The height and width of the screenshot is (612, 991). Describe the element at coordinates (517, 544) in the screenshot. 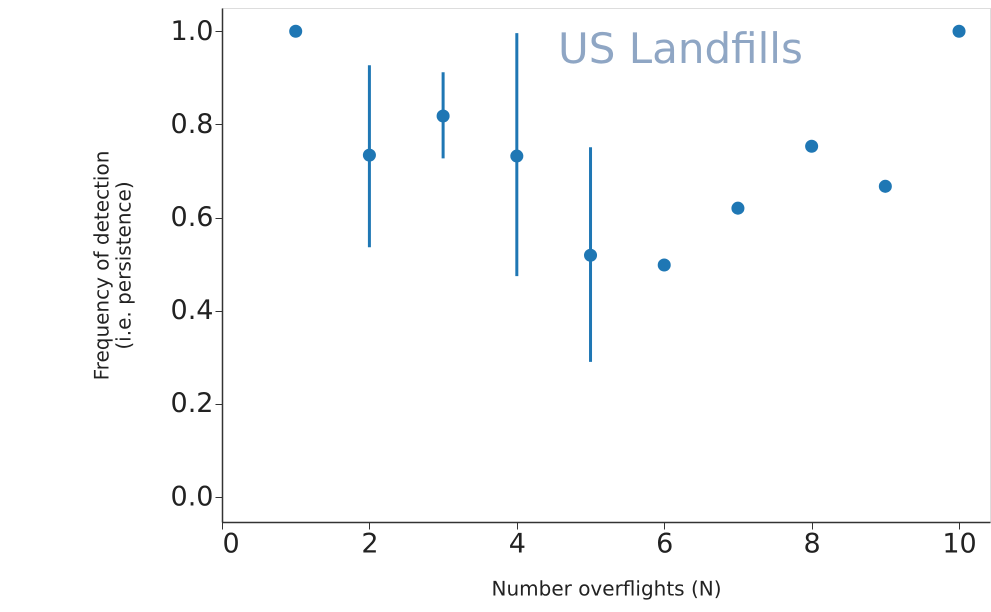

I see `x-tick-label: 4` at that location.